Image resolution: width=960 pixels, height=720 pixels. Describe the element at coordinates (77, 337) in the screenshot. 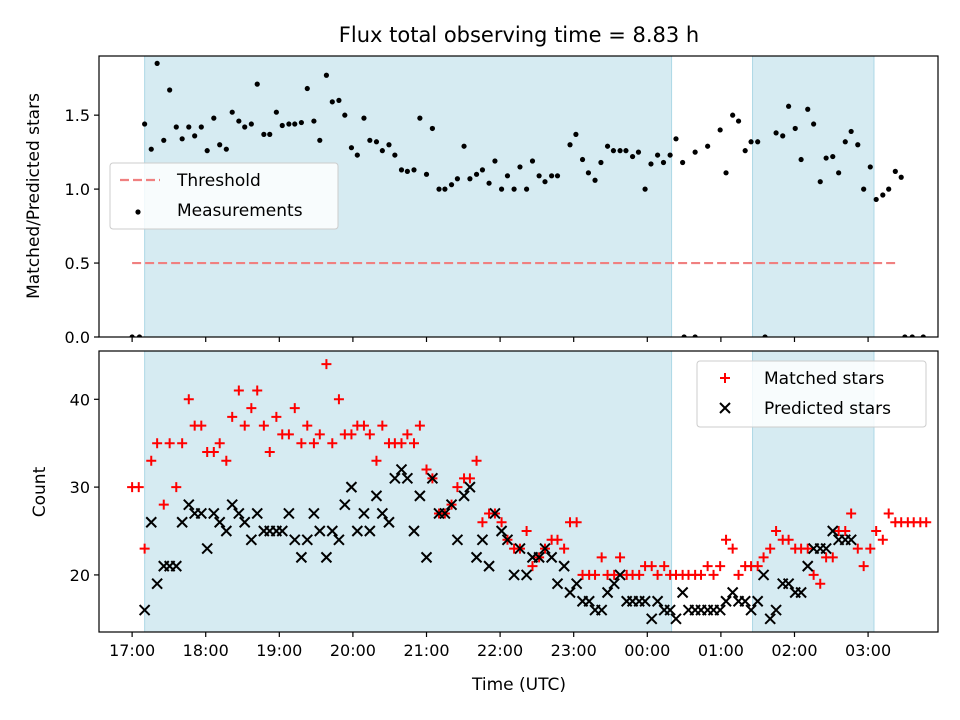

I see `y-tick-label: 0.0` at that location.